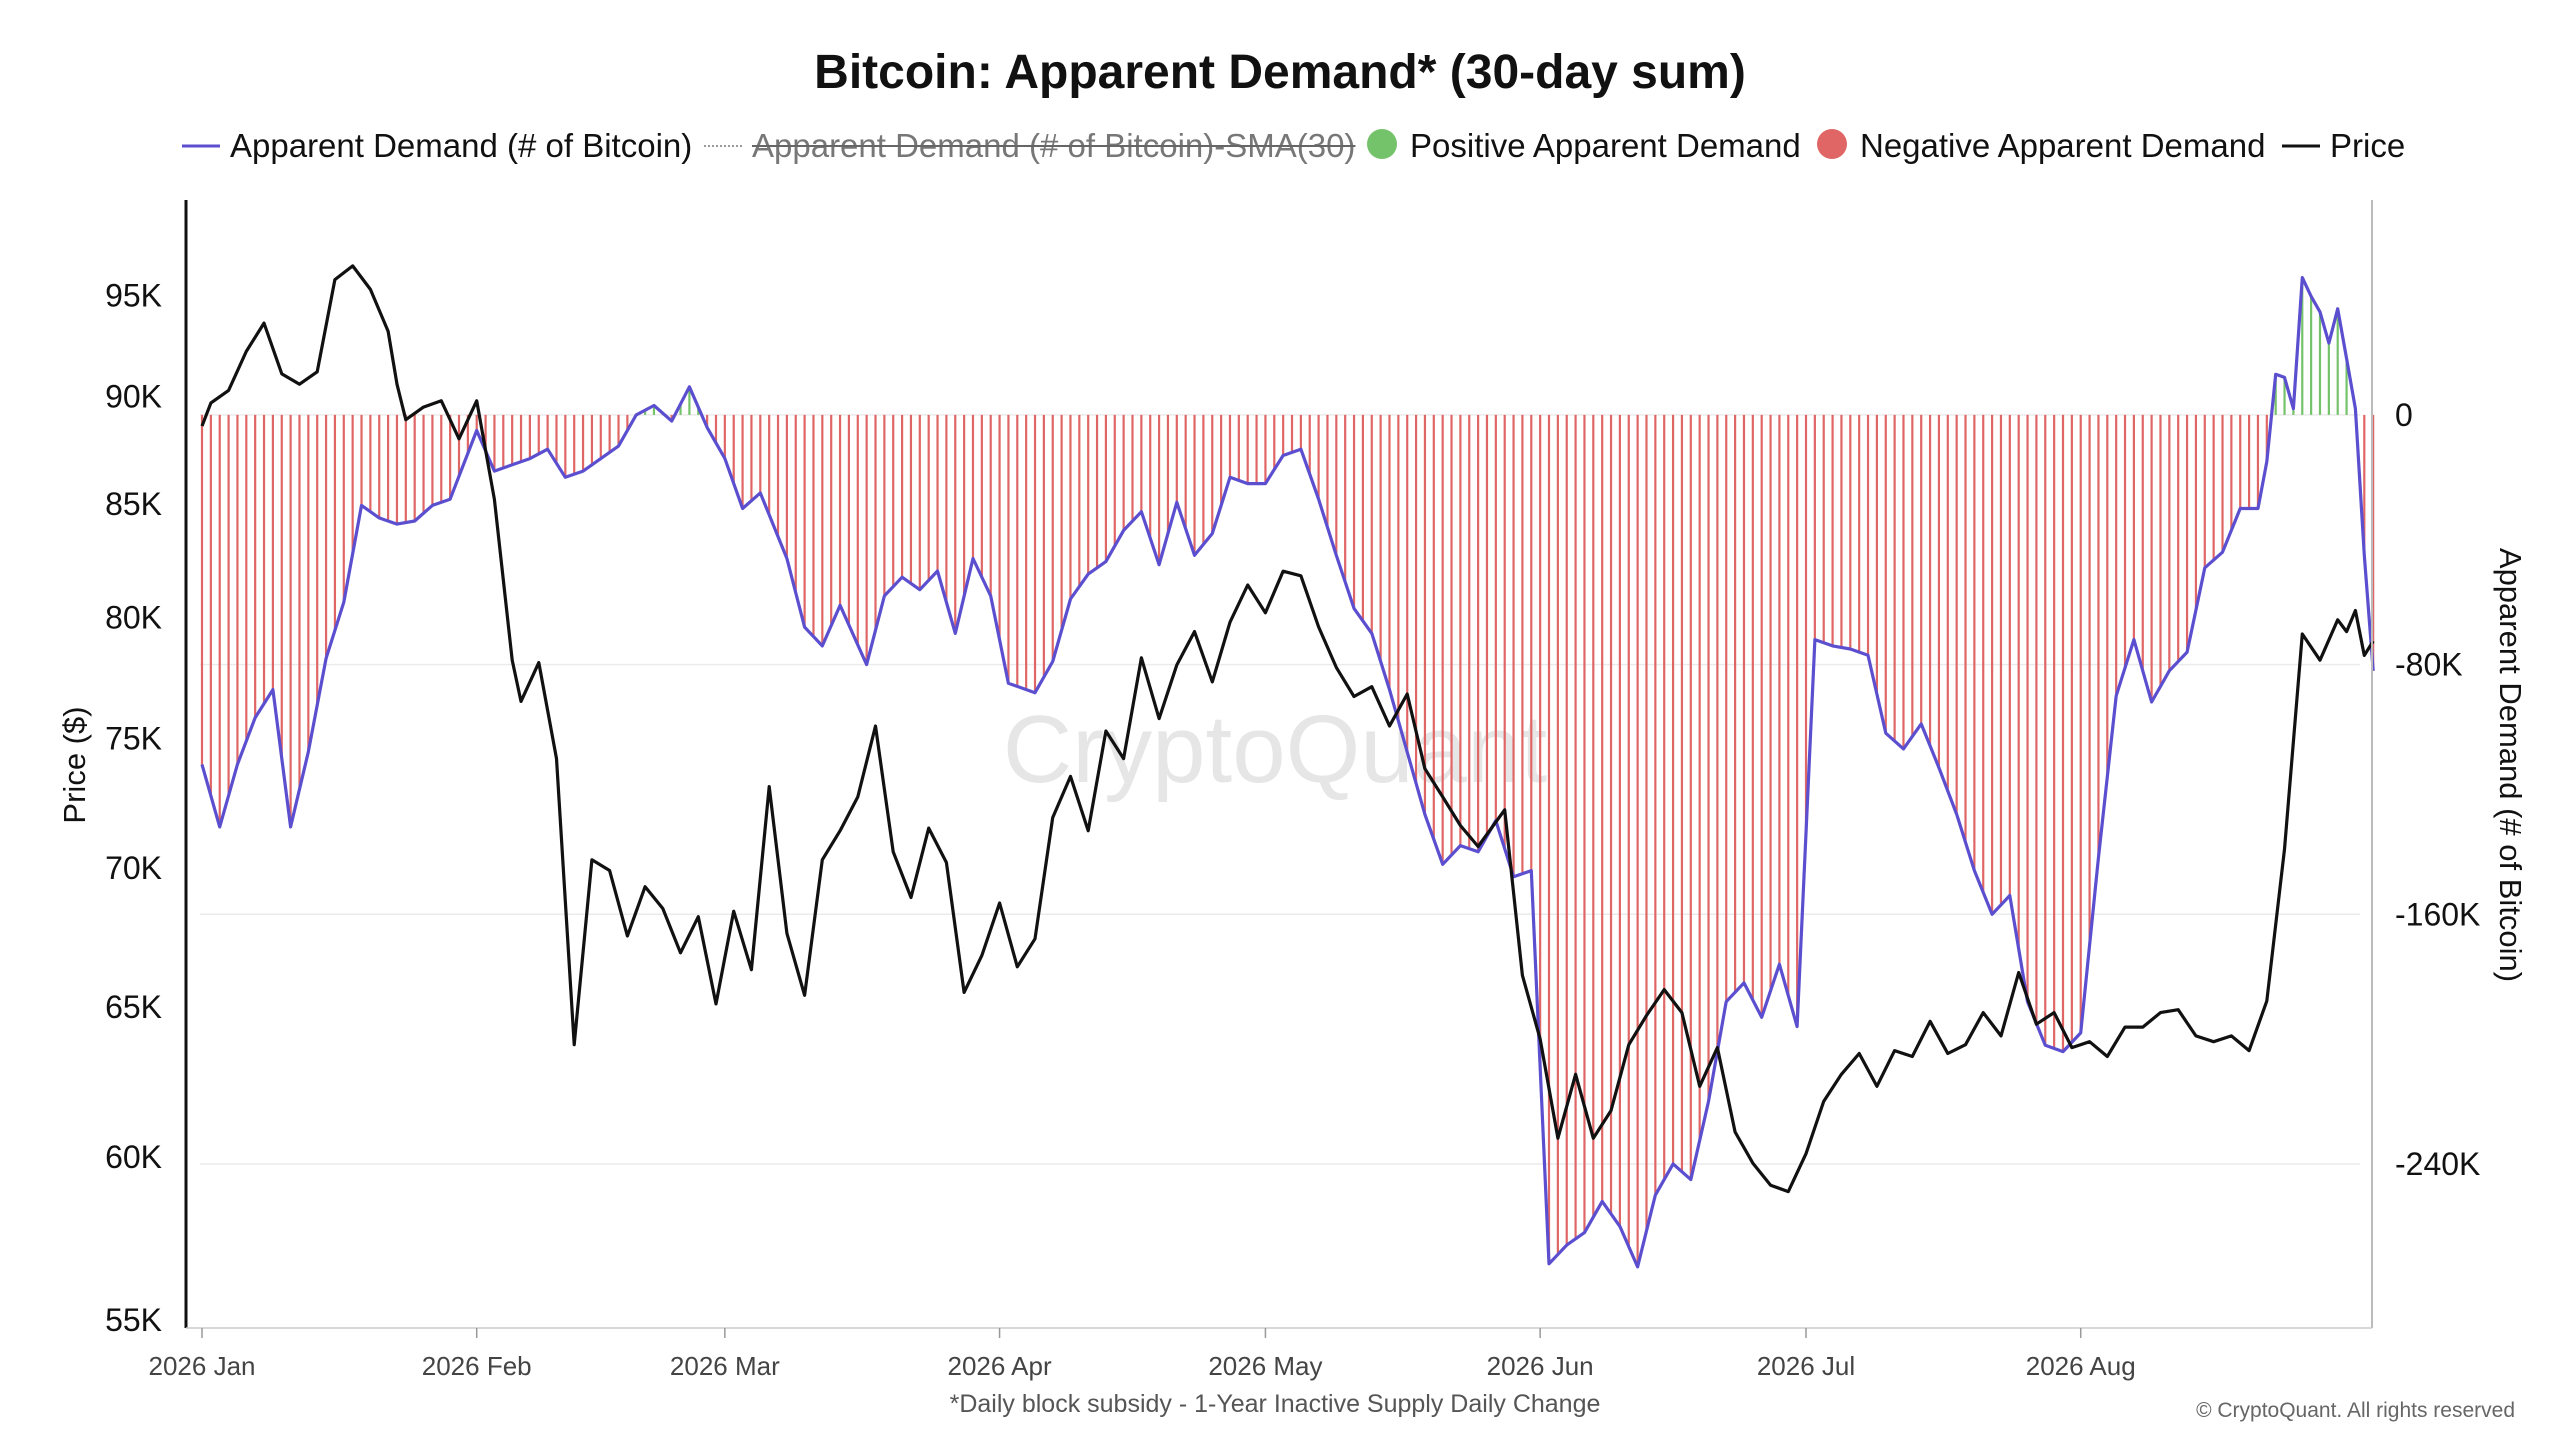 This screenshot has width=2560, height=1440. I want to click on x-tick-label: 2026 Jul, so click(1806, 1366).